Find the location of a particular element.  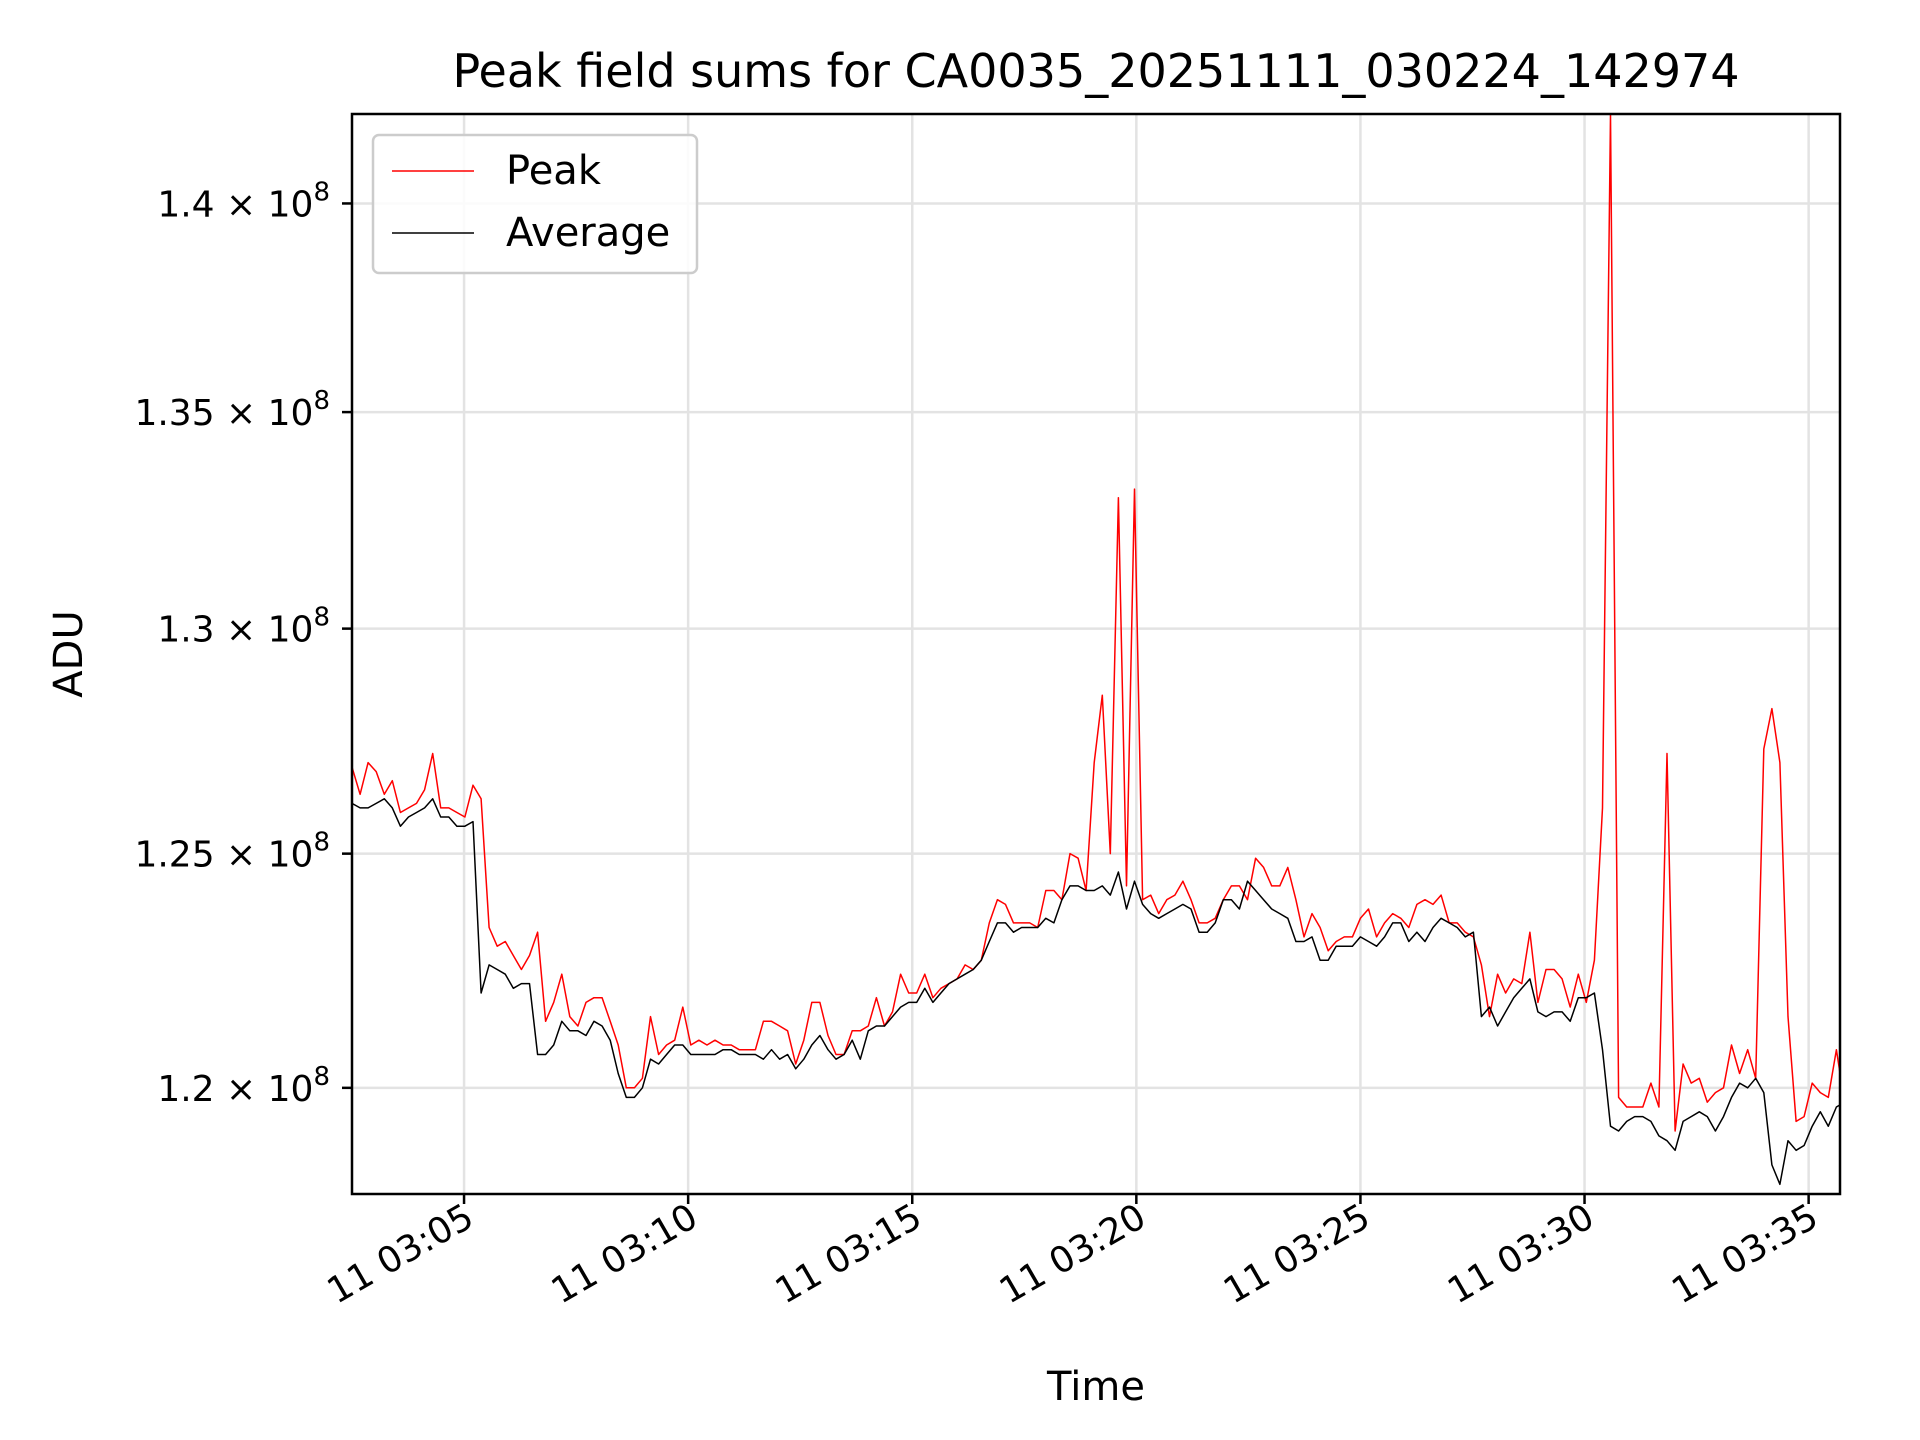

y-tick-mantissa: 1.4 is located at coordinates (185, 204).